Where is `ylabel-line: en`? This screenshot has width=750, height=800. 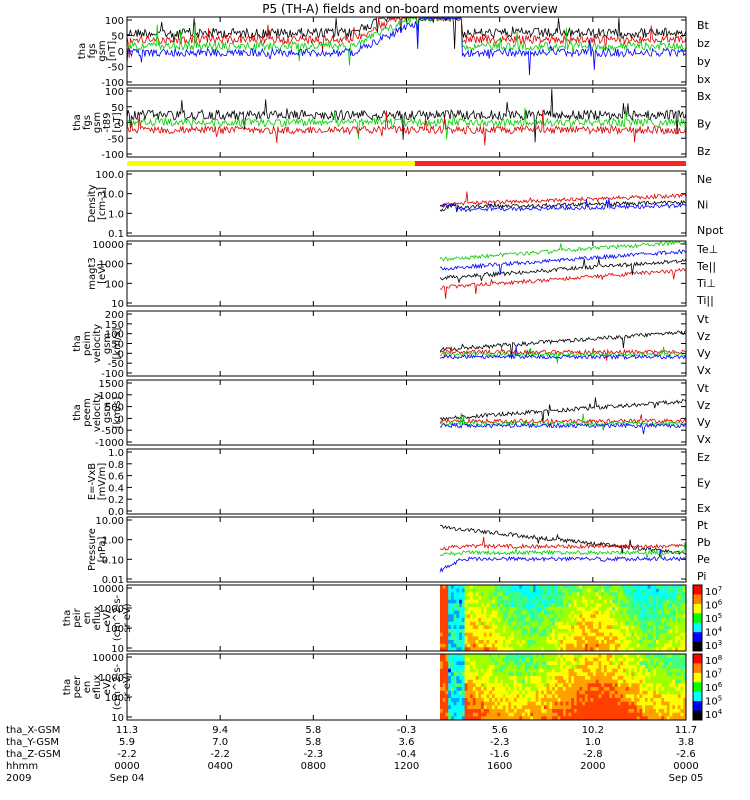
ylabel-line: en is located at coordinates (87, 618).